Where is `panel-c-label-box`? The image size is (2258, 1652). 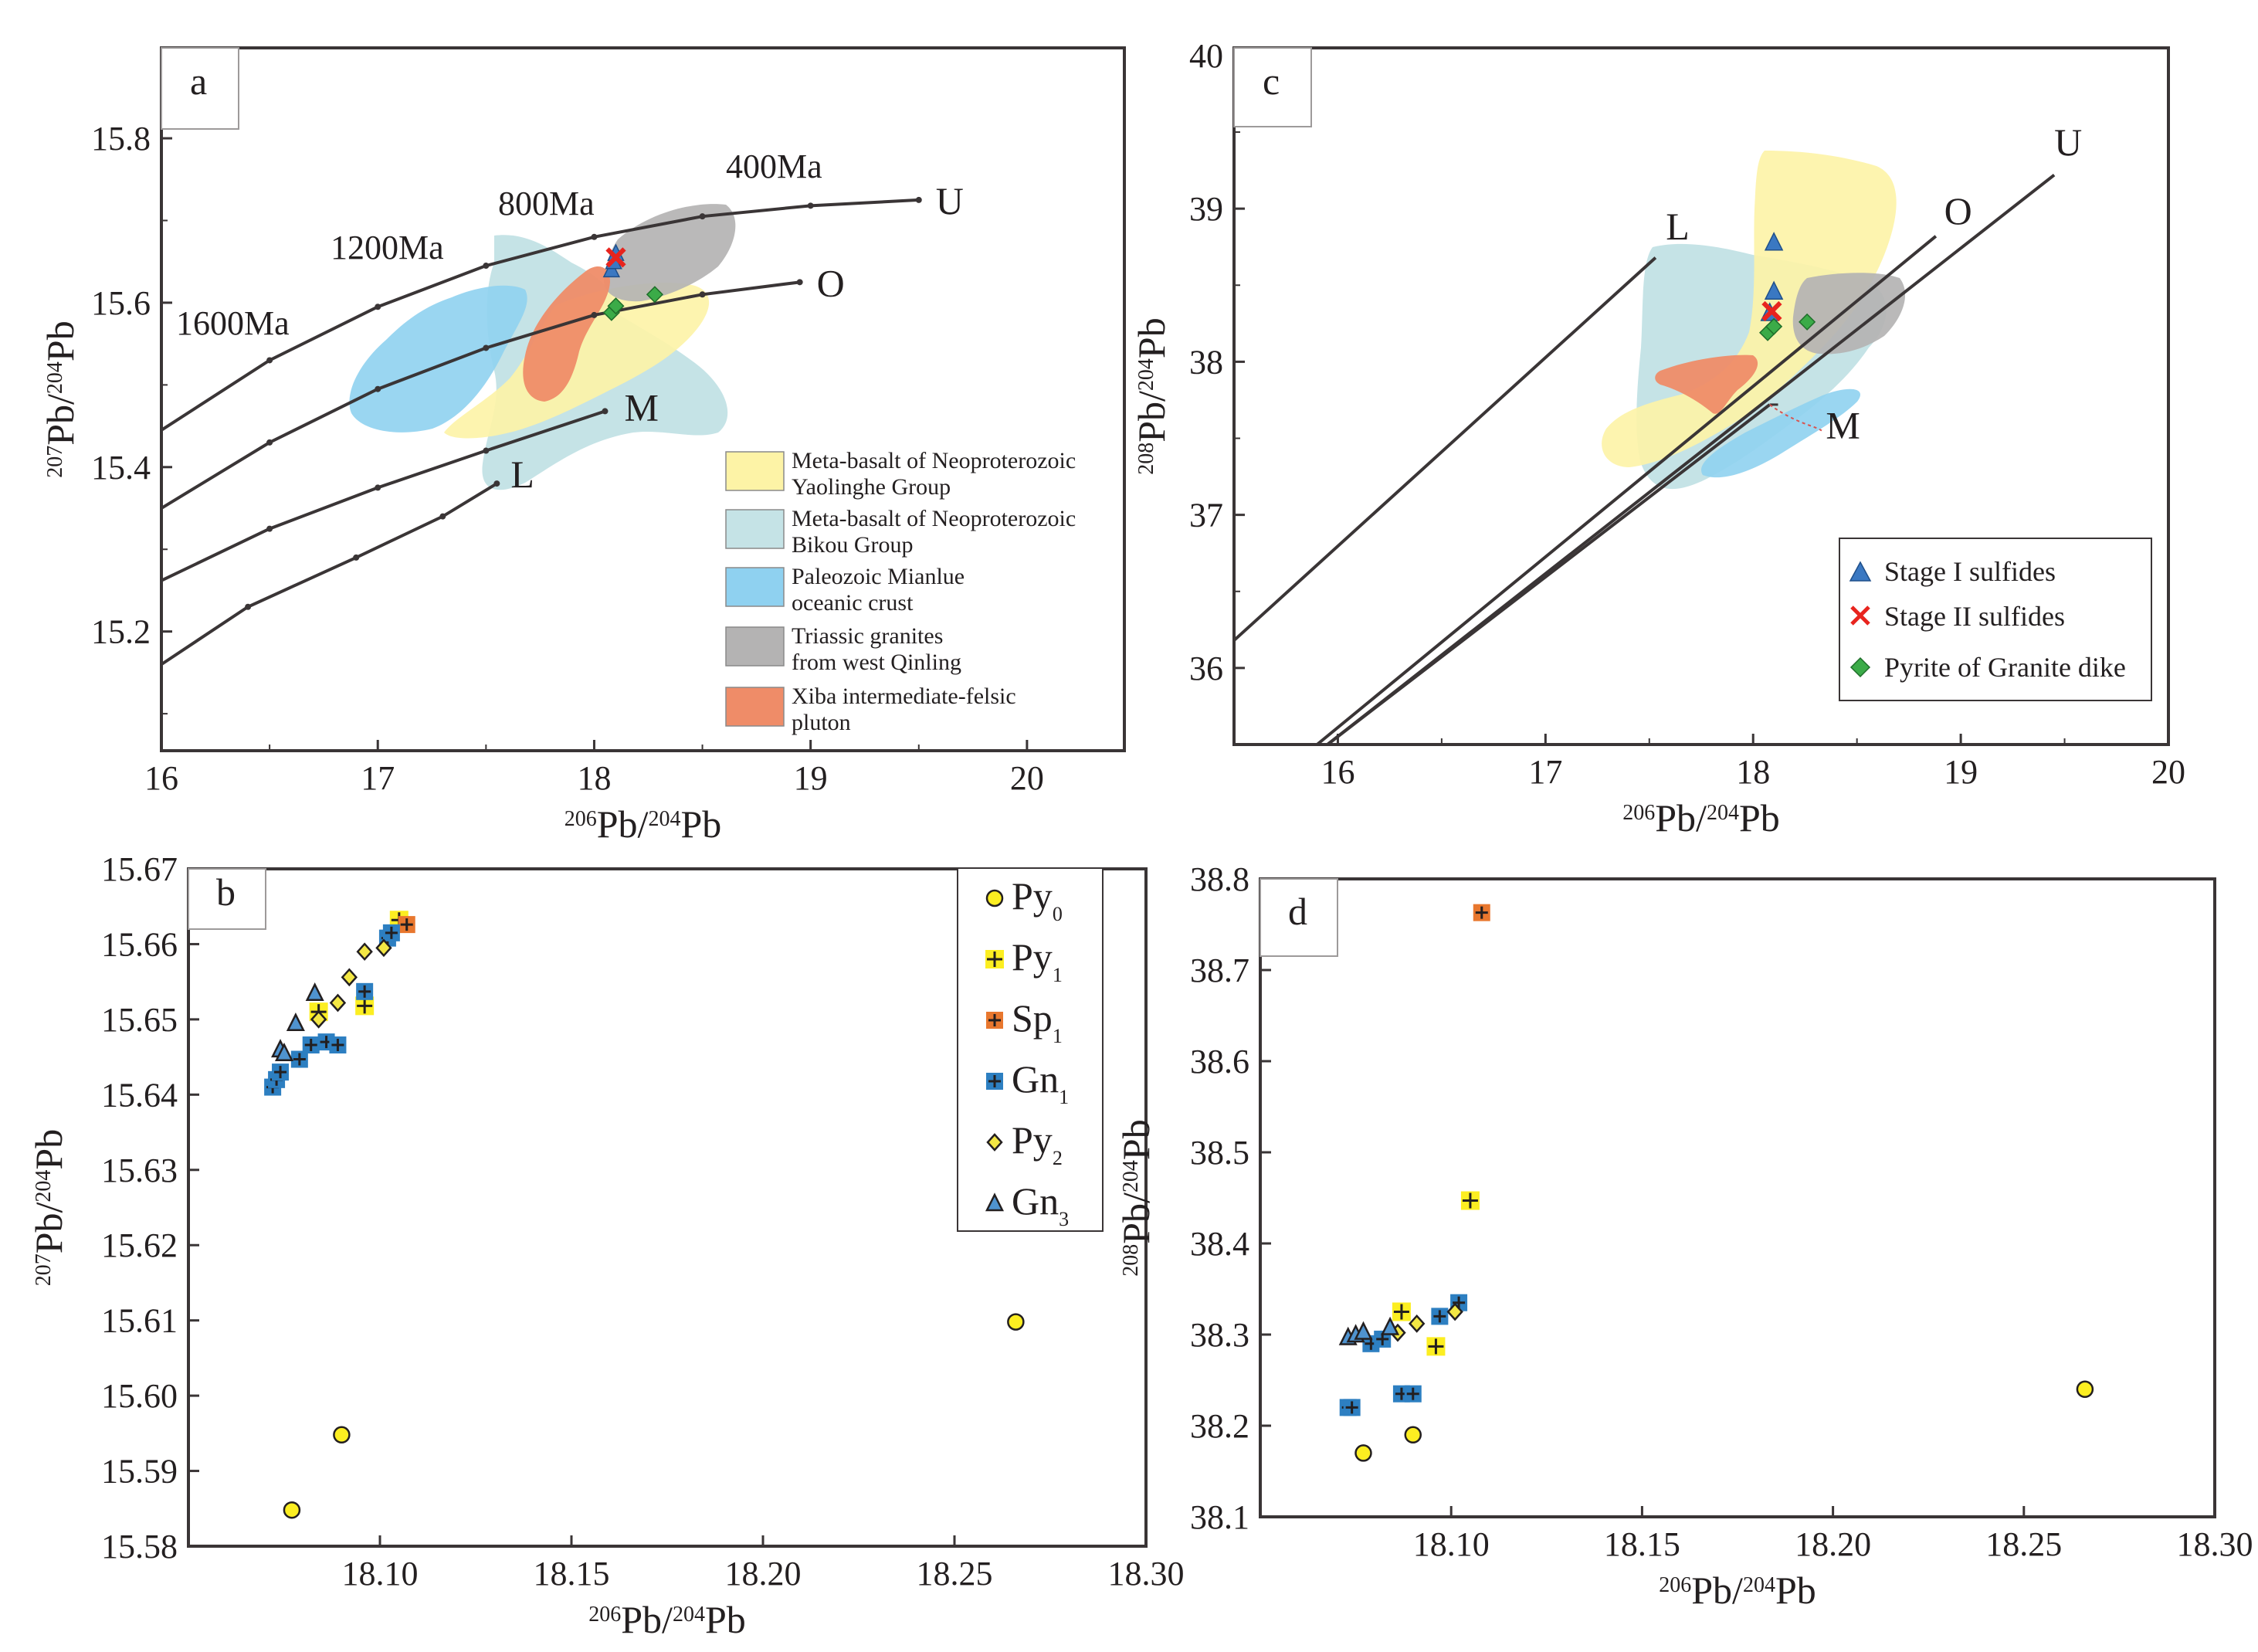
panel-c-label-box is located at coordinates (1272, 87).